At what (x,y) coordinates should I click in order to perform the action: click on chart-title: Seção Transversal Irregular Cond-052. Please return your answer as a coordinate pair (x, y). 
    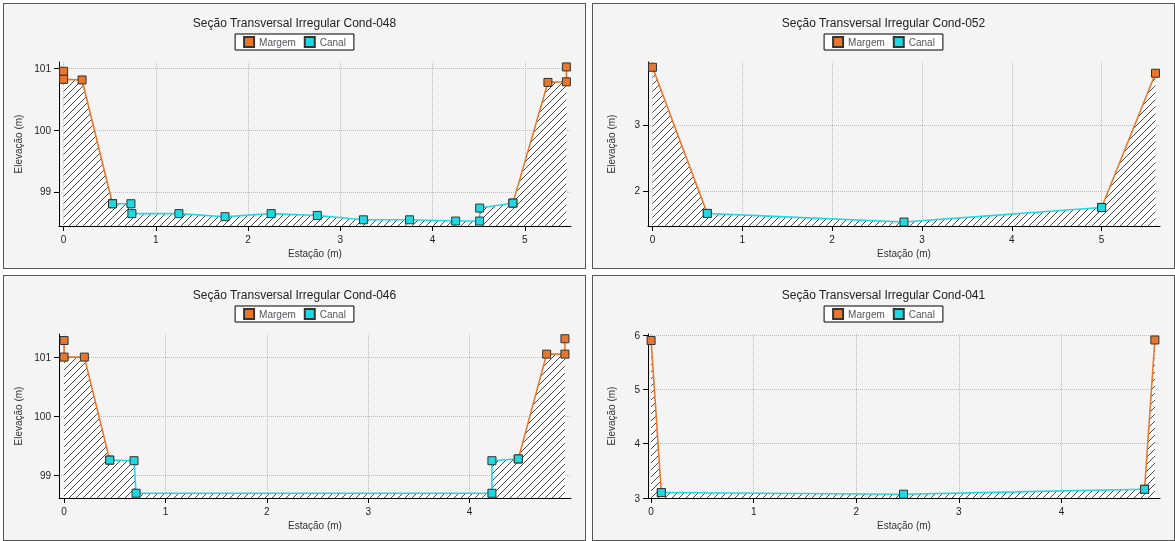
    Looking at the image, I should click on (883, 23).